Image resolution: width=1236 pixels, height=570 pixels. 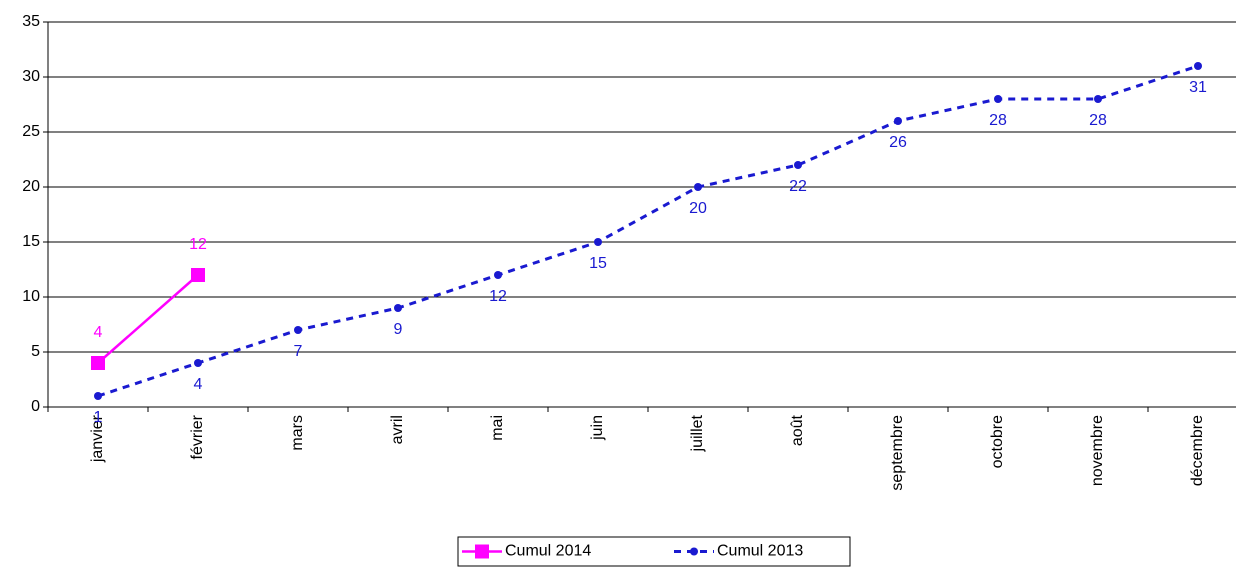 I want to click on data-label: 31, so click(x=1198, y=87).